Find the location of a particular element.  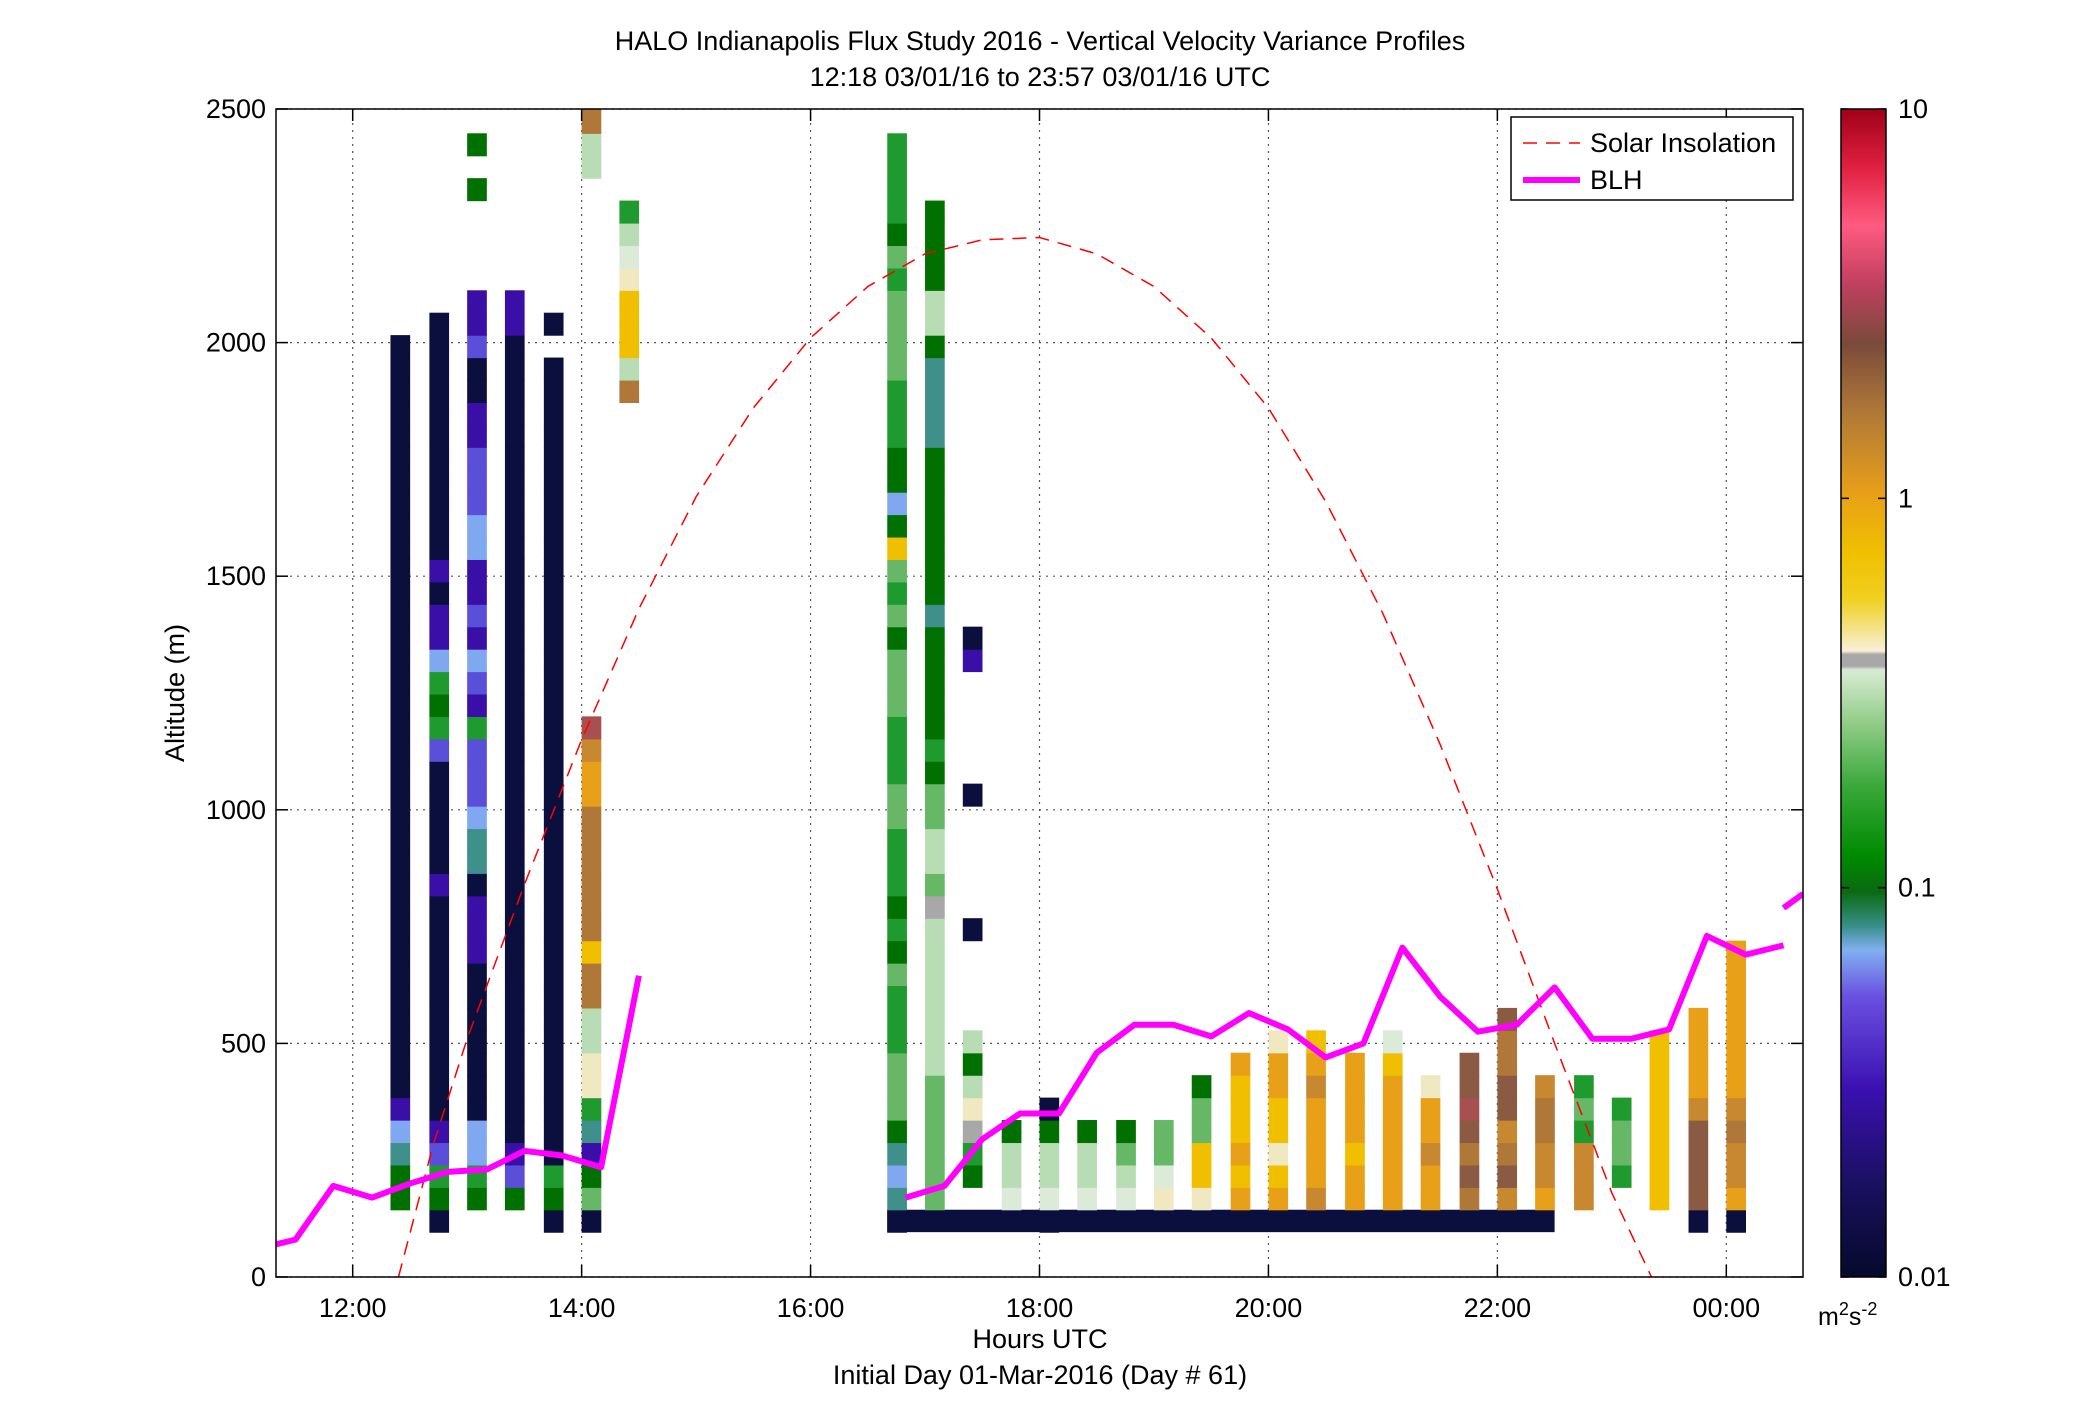

colorbar: 0.01 0.1 1 10 m2s-2 is located at coordinates (1884, 712).